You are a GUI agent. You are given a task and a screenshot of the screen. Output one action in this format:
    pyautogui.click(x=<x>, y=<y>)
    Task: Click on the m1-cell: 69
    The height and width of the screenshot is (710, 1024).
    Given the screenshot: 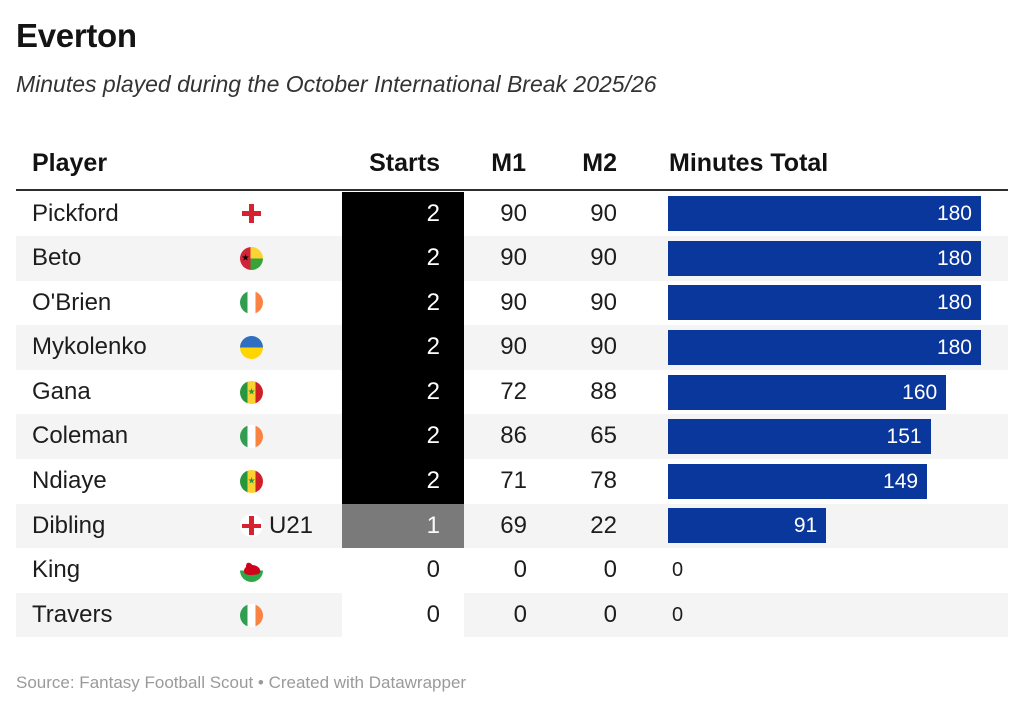 What is the action you would take?
    pyautogui.click(x=513, y=525)
    